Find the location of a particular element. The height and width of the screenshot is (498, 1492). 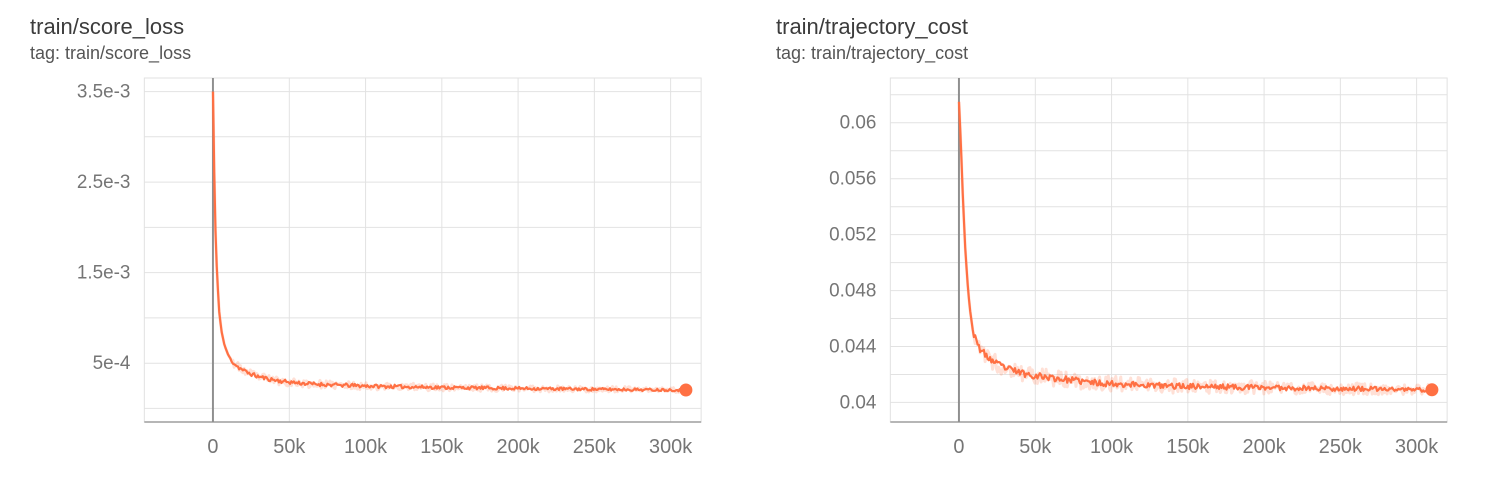

chart-tag-score-loss: tag: train/score_loss is located at coordinates (111, 53).